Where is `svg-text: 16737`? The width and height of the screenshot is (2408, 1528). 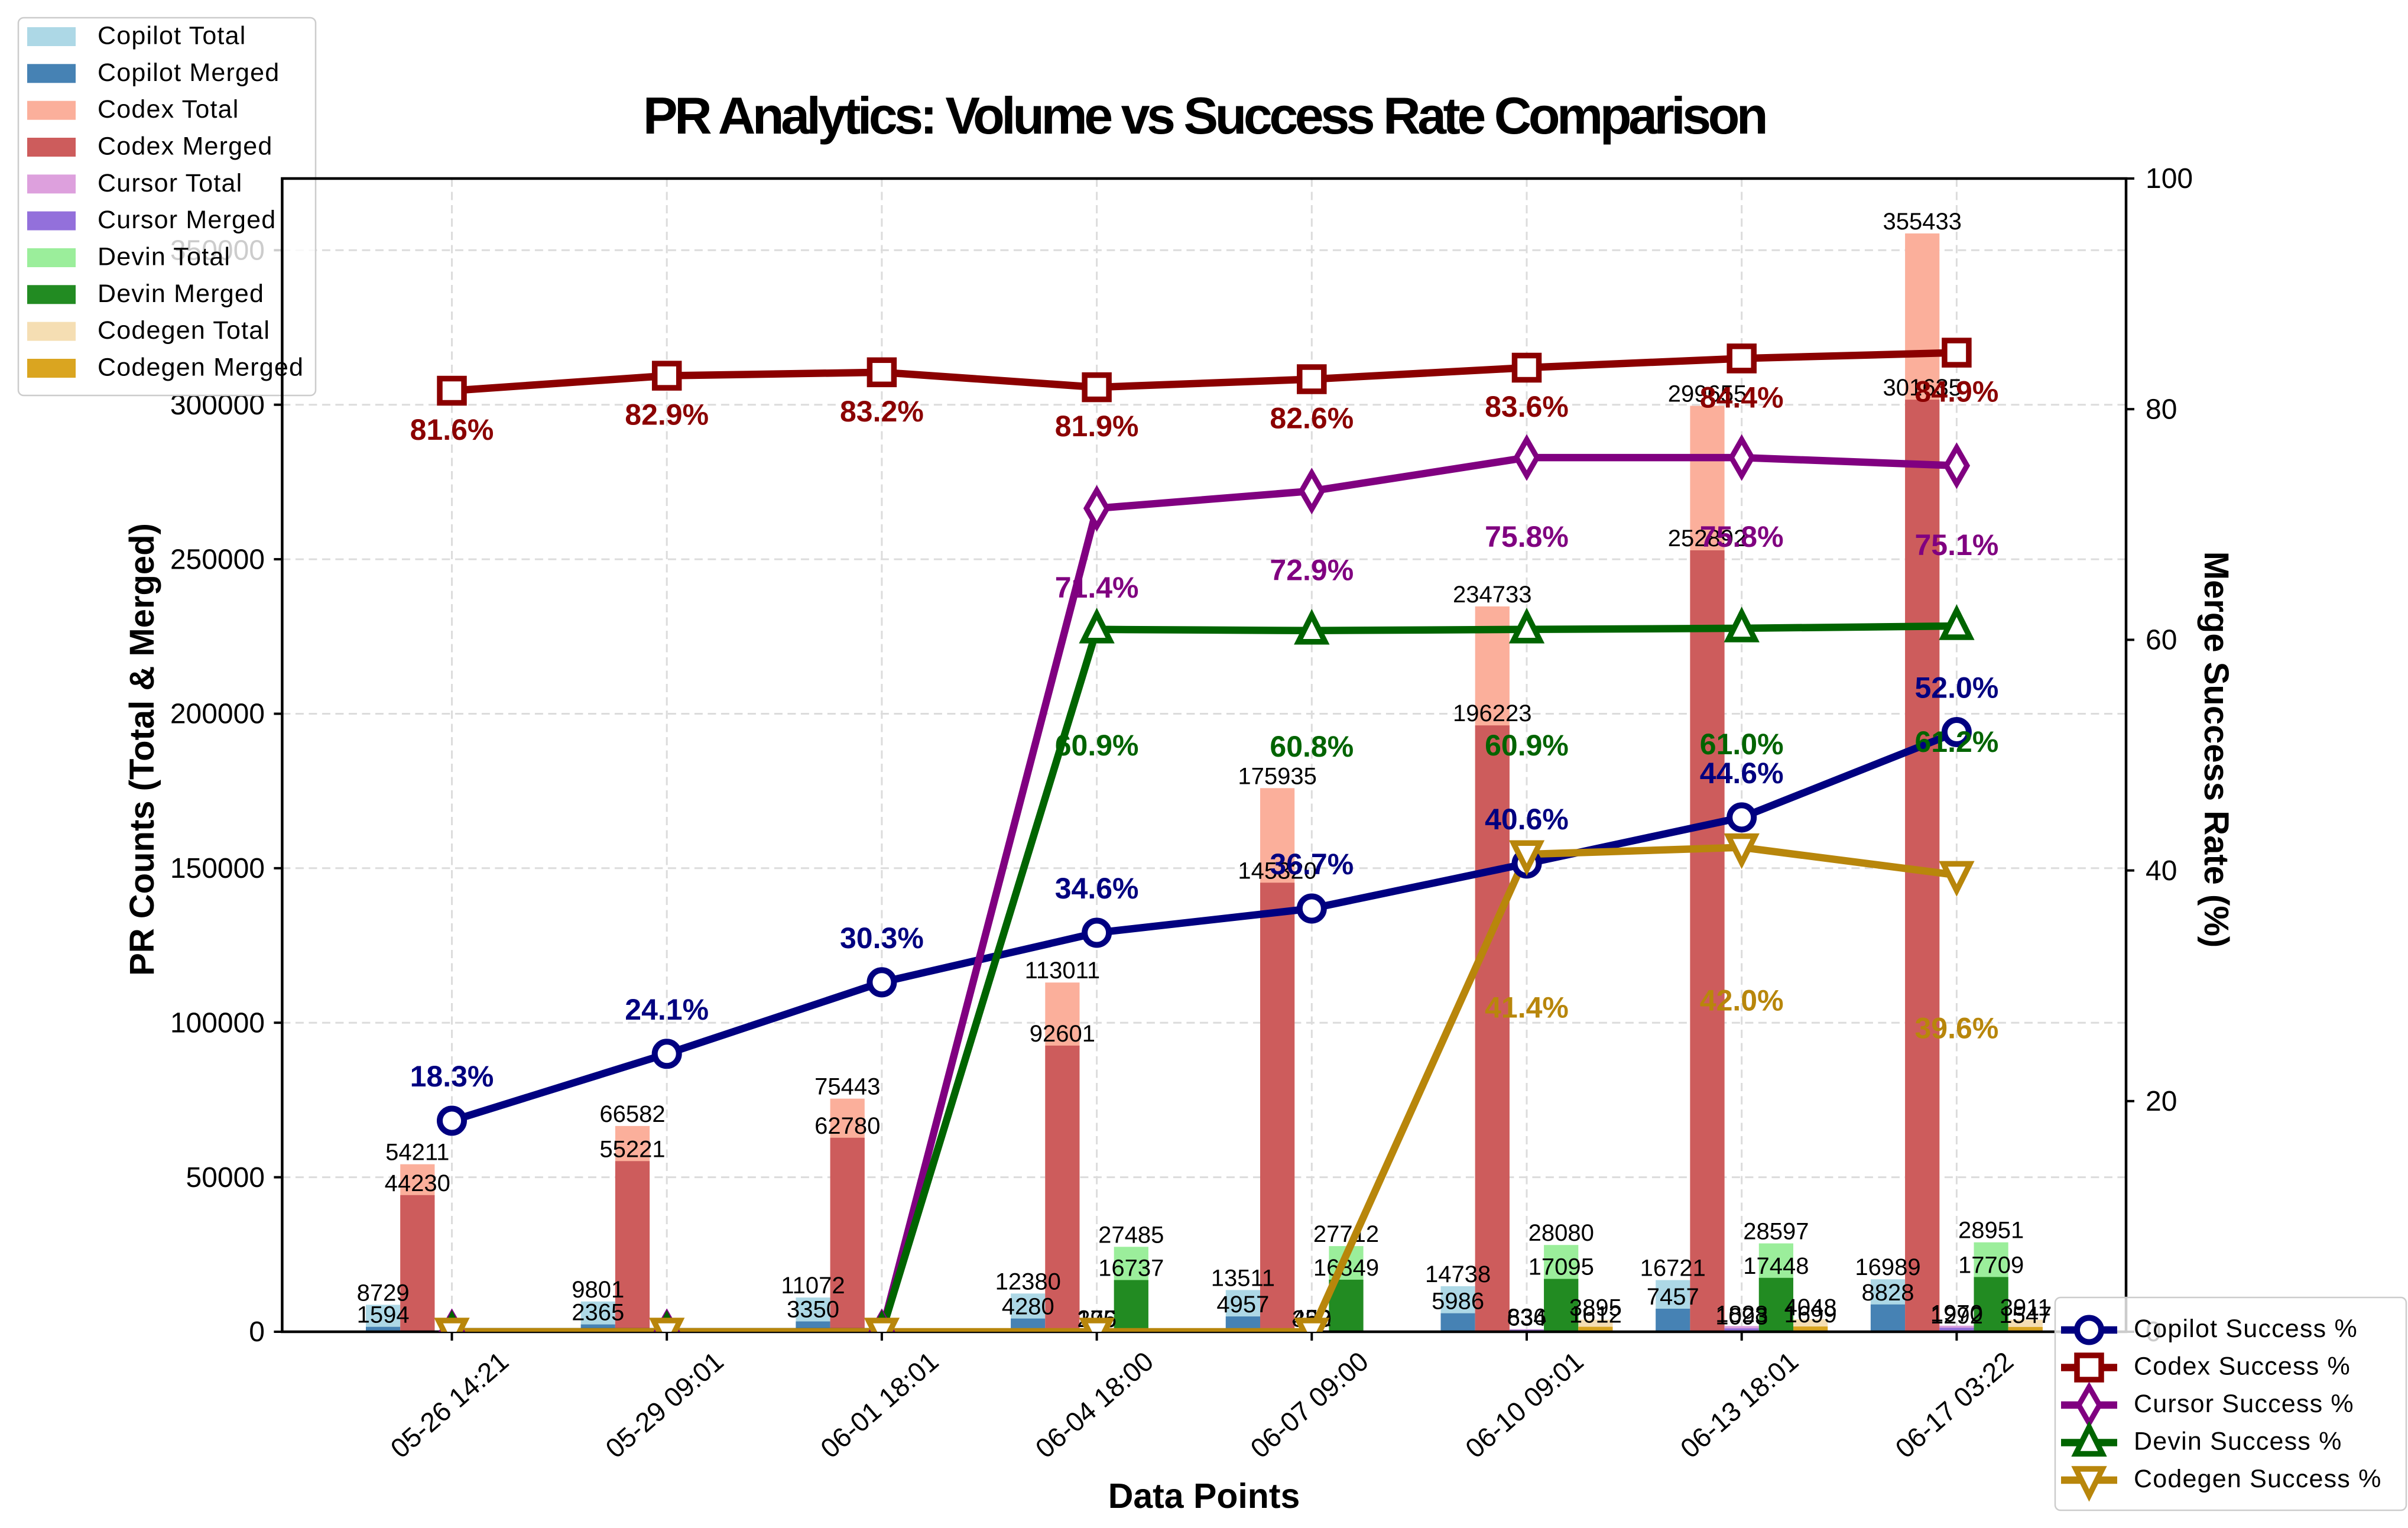
svg-text: 16737 is located at coordinates (1131, 1269).